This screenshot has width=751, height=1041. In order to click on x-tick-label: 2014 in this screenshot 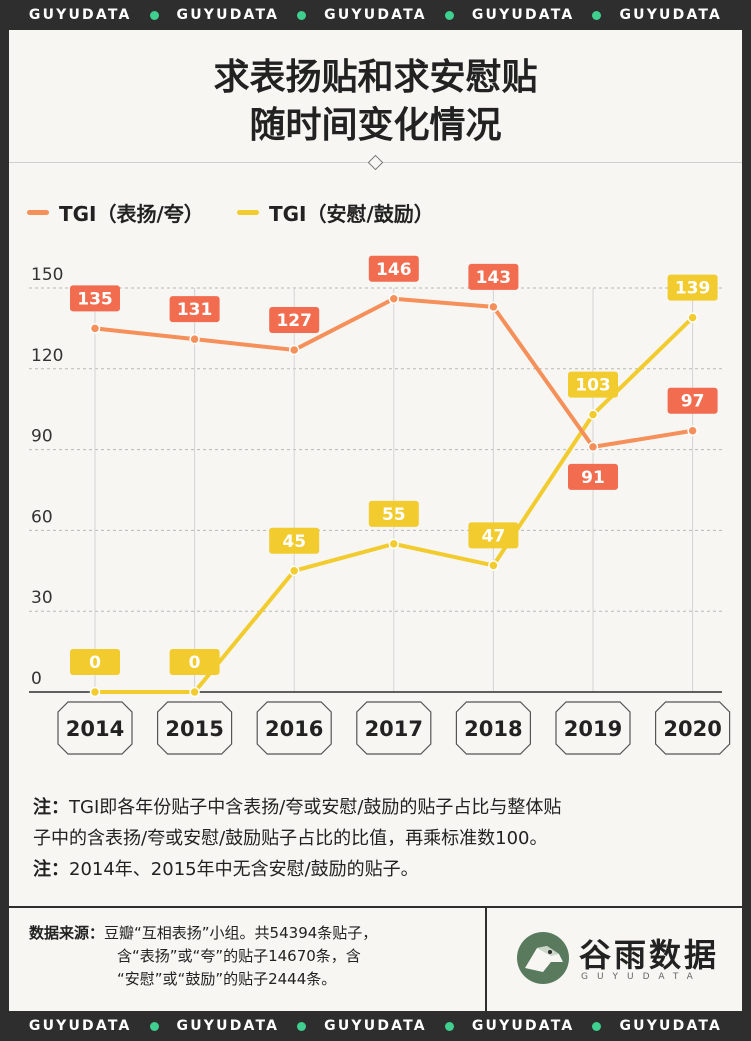, I will do `click(95, 729)`.